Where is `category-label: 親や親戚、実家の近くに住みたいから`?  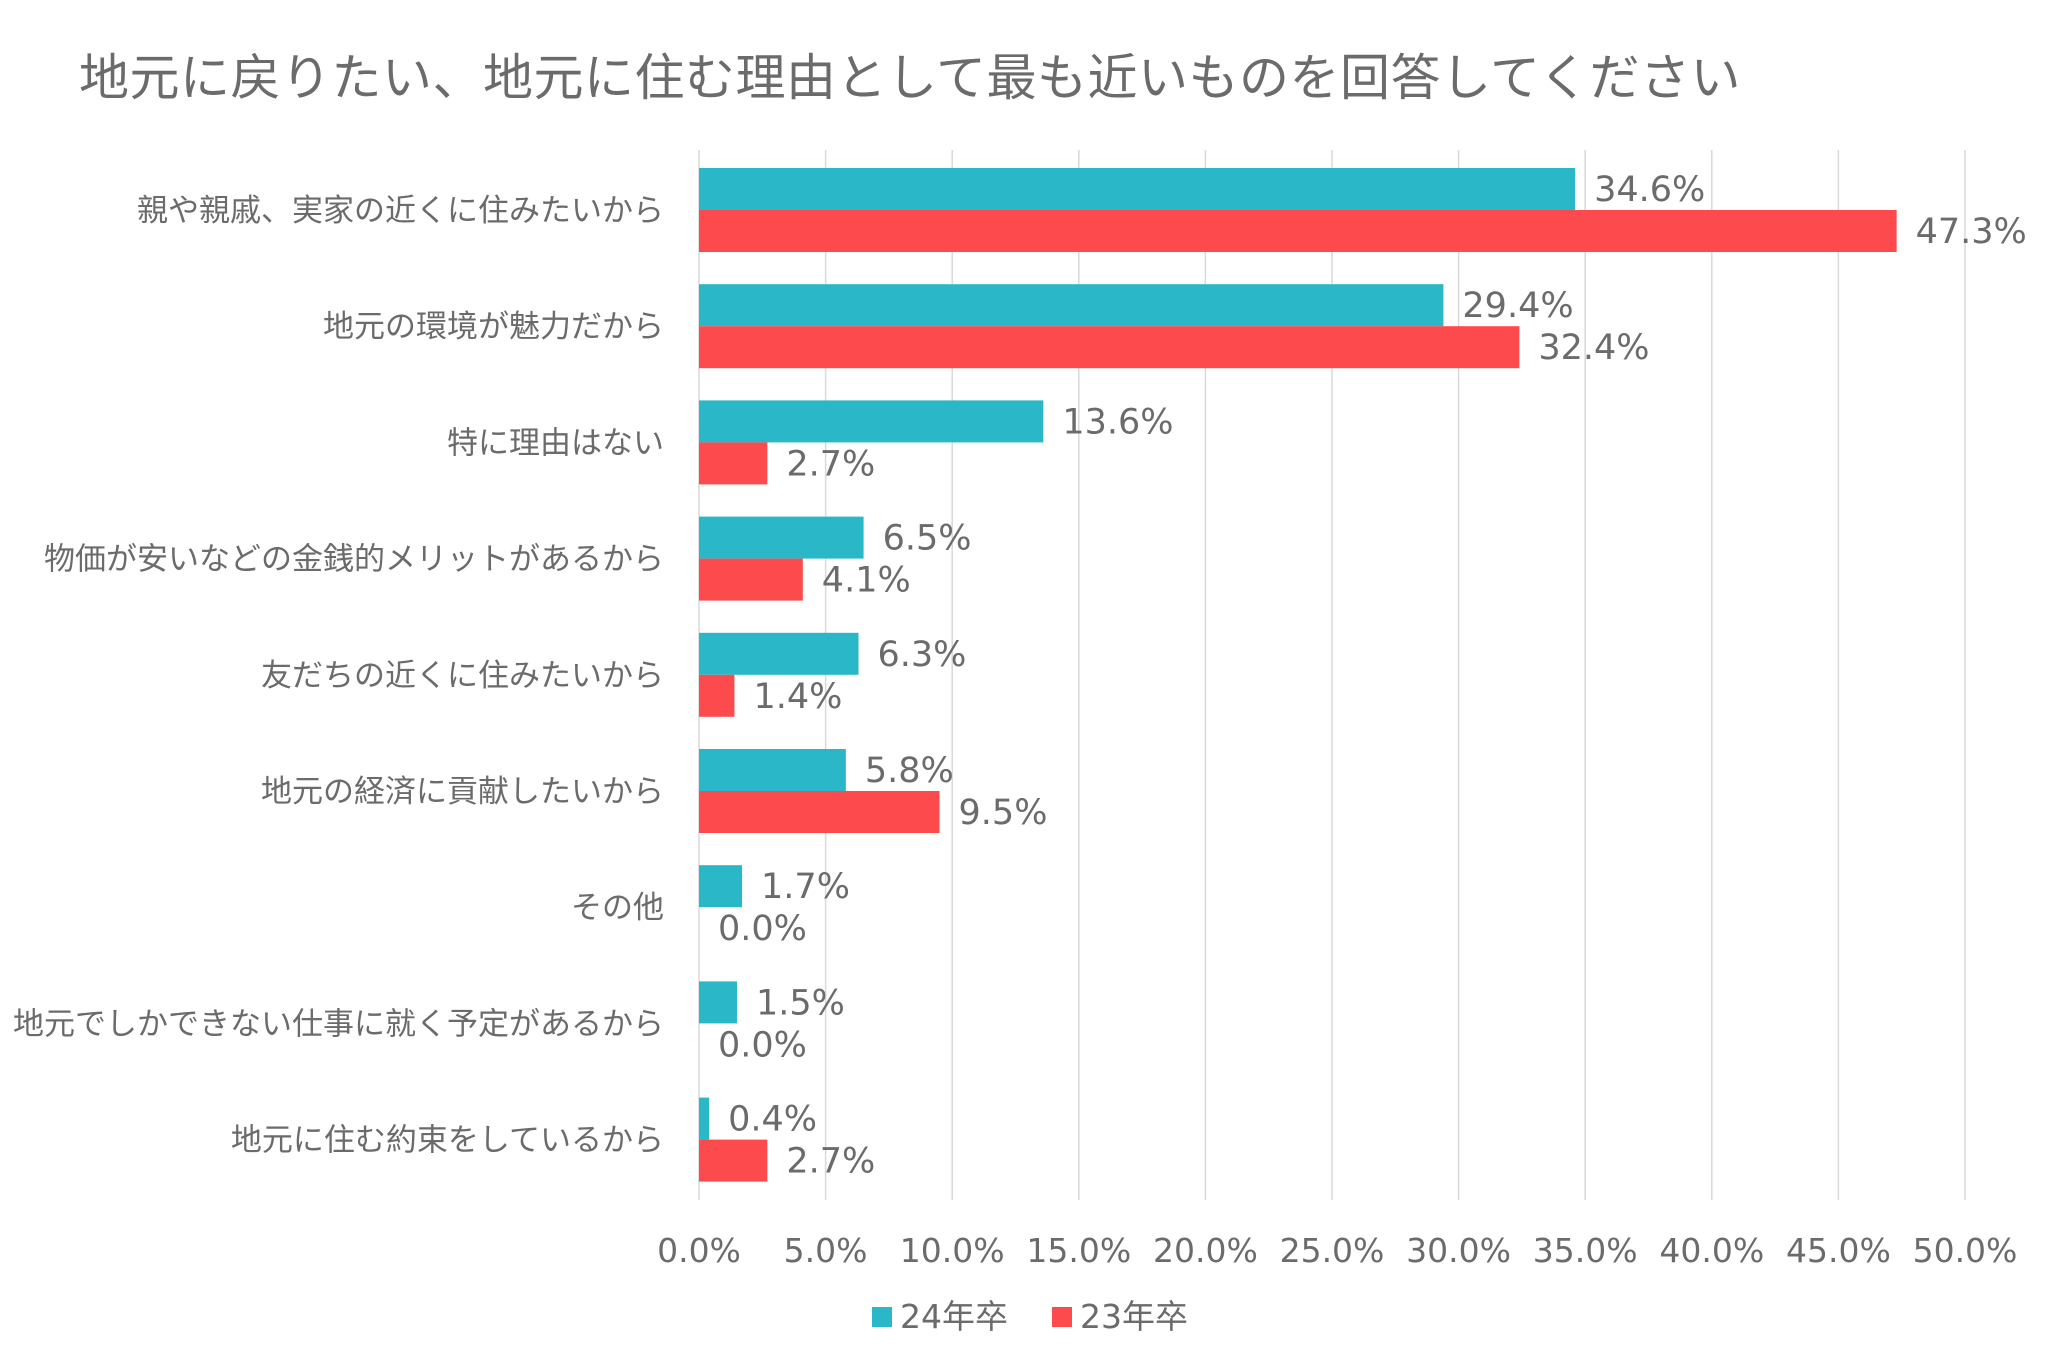
category-label: 親や親戚、実家の近くに住みたいから is located at coordinates (400, 211).